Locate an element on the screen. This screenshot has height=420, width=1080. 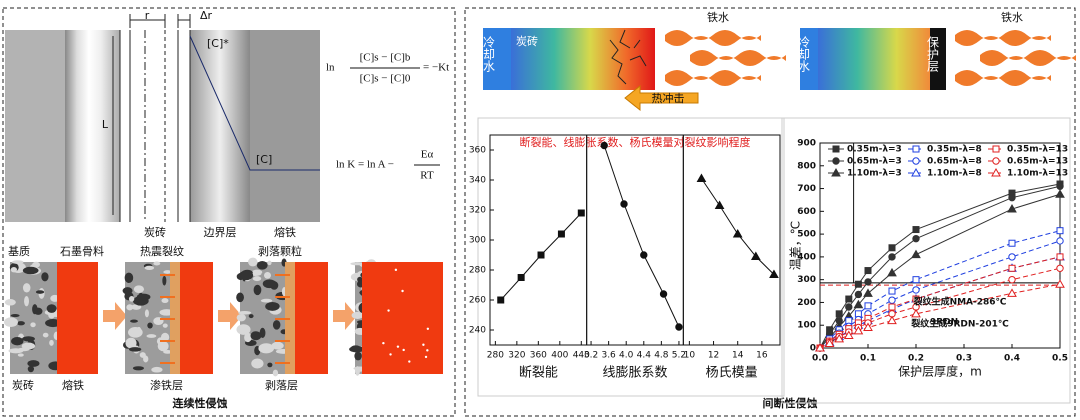
x-tick-label: 440 is located at coordinates (581, 356).